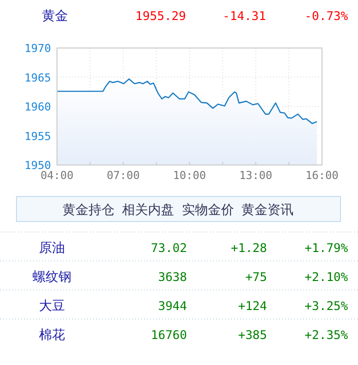  I want to click on x-tick-label: 10:00, so click(189, 175).